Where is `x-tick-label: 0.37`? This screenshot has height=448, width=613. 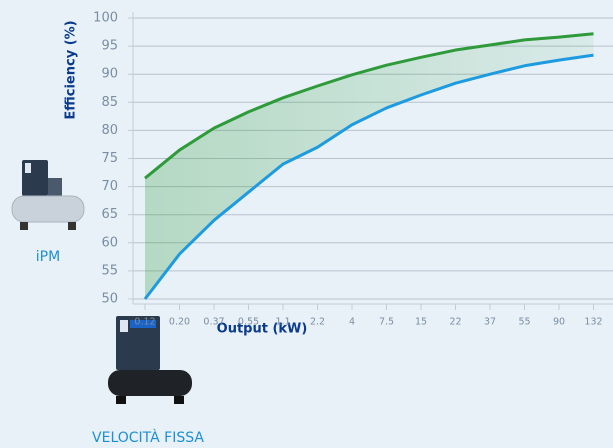
x-tick-label: 0.37 is located at coordinates (213, 322).